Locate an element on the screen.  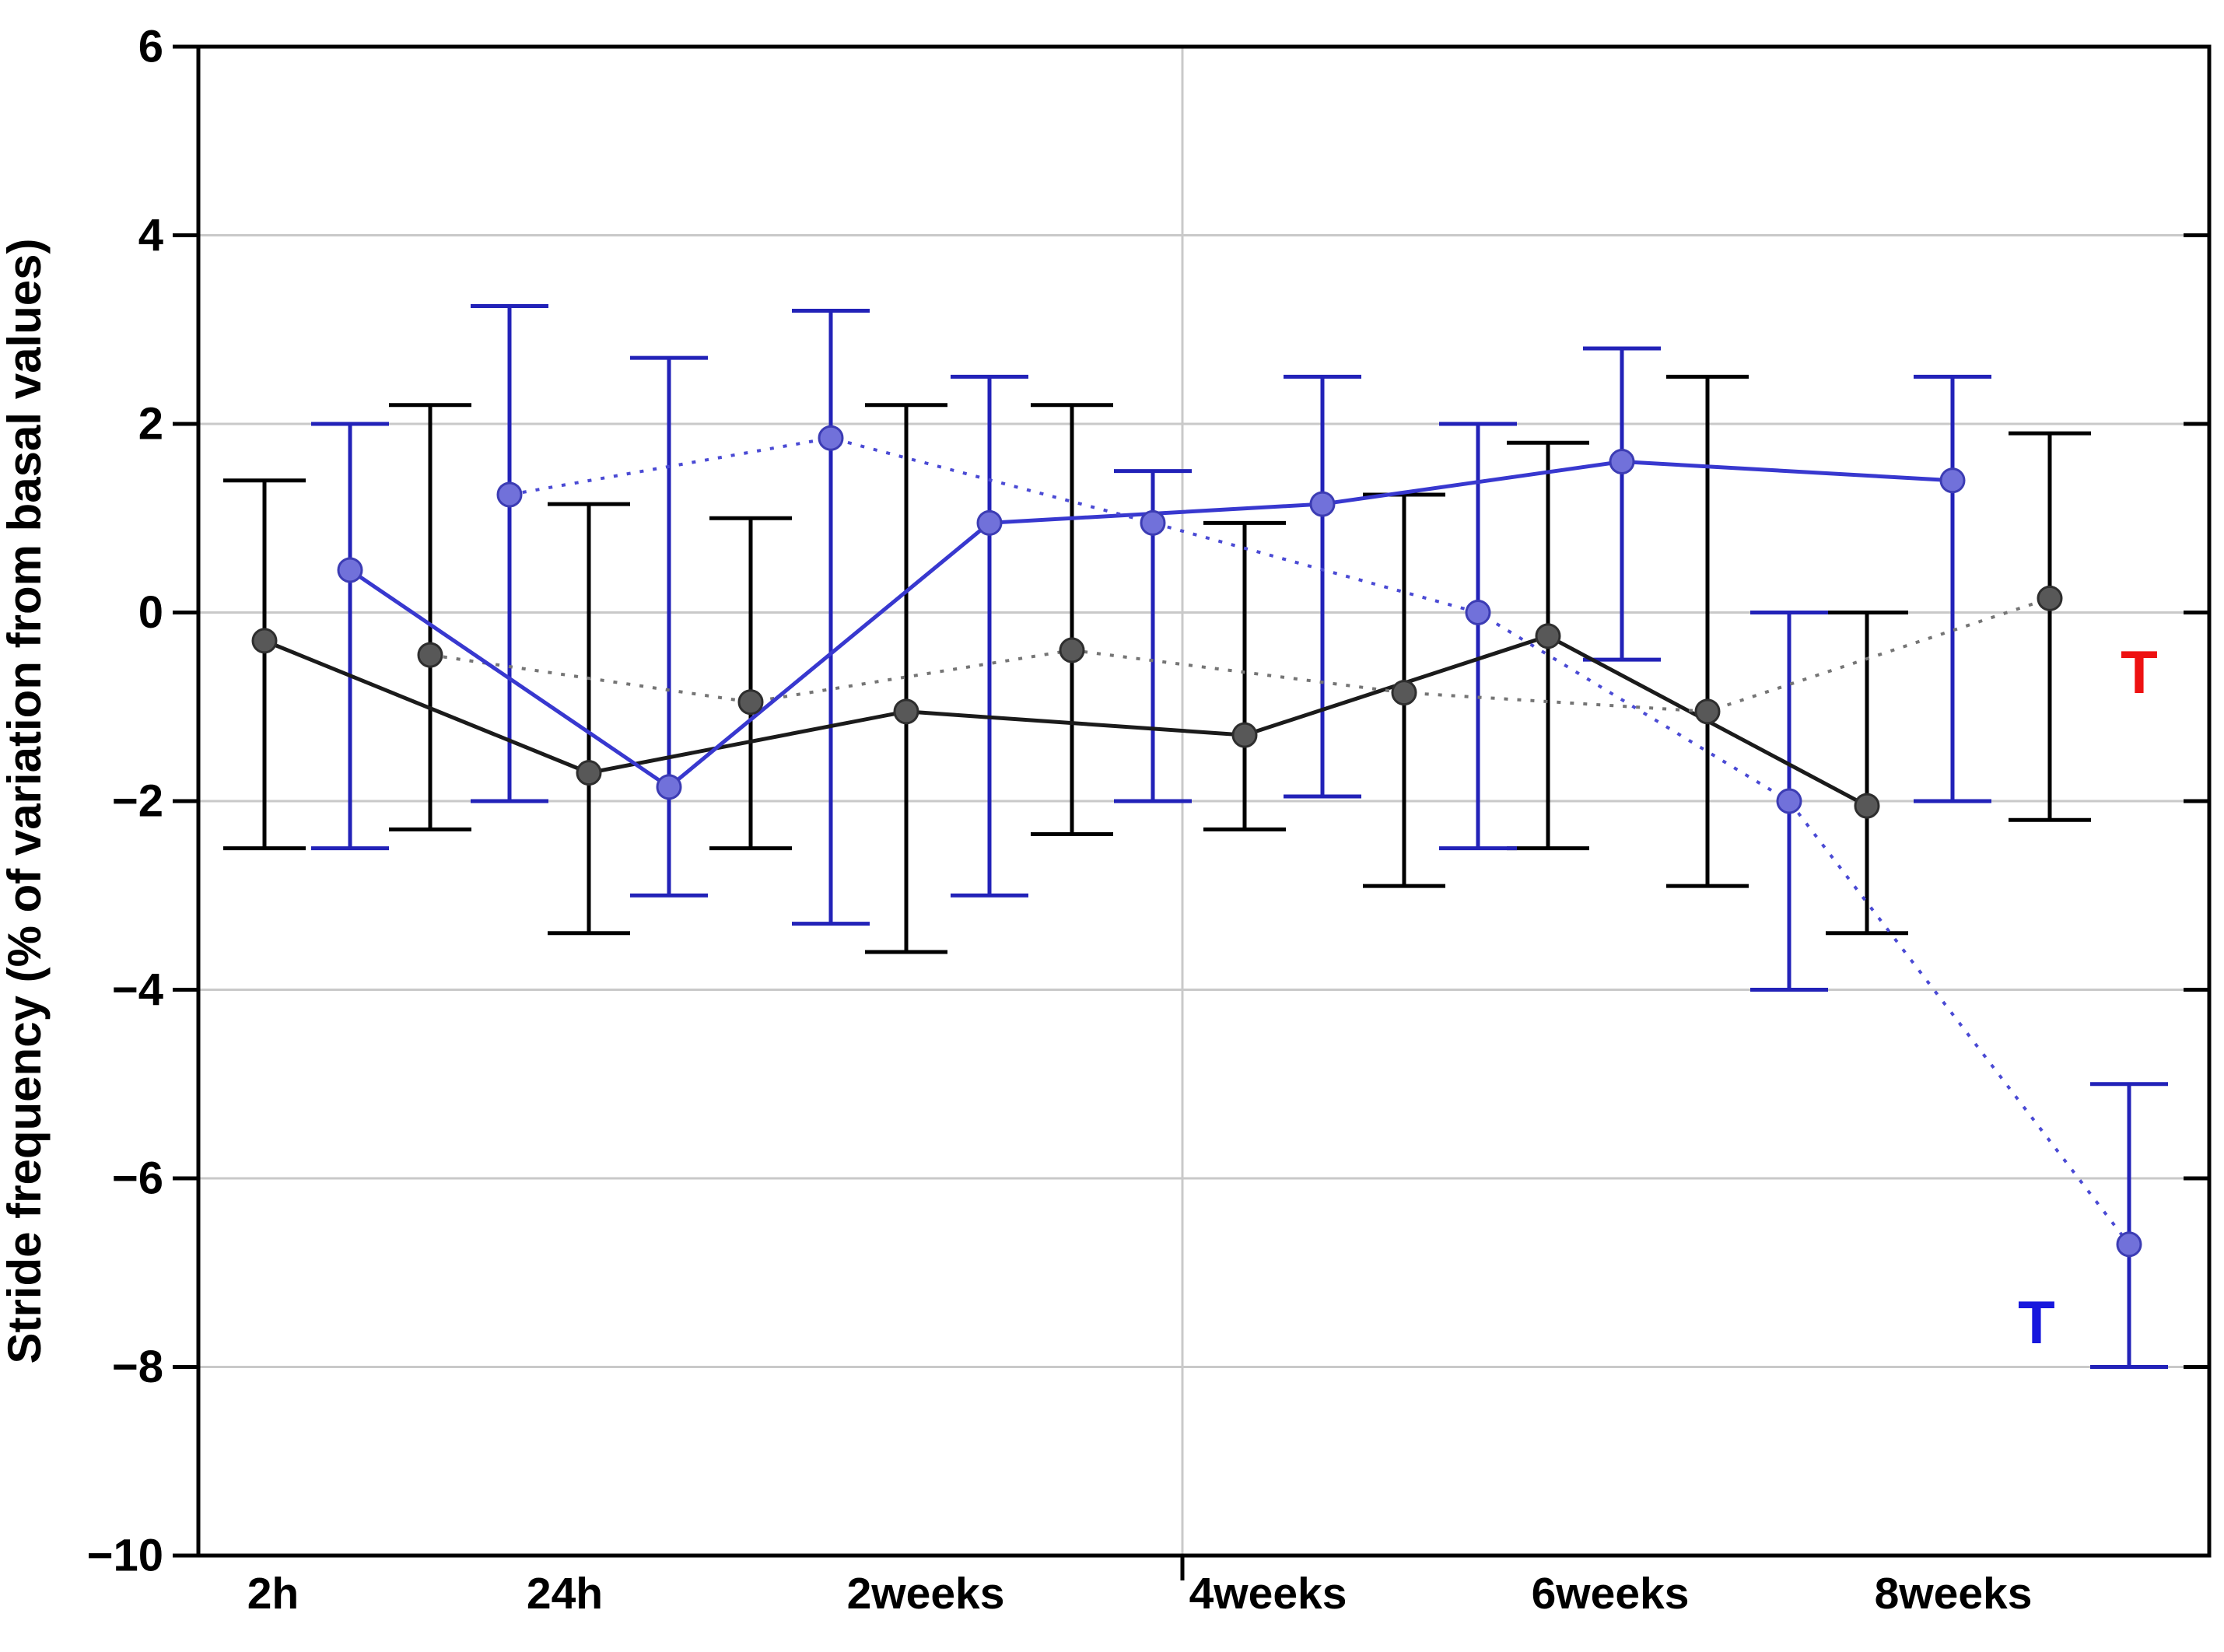
y-tick-label: 4 is located at coordinates (150, 236).